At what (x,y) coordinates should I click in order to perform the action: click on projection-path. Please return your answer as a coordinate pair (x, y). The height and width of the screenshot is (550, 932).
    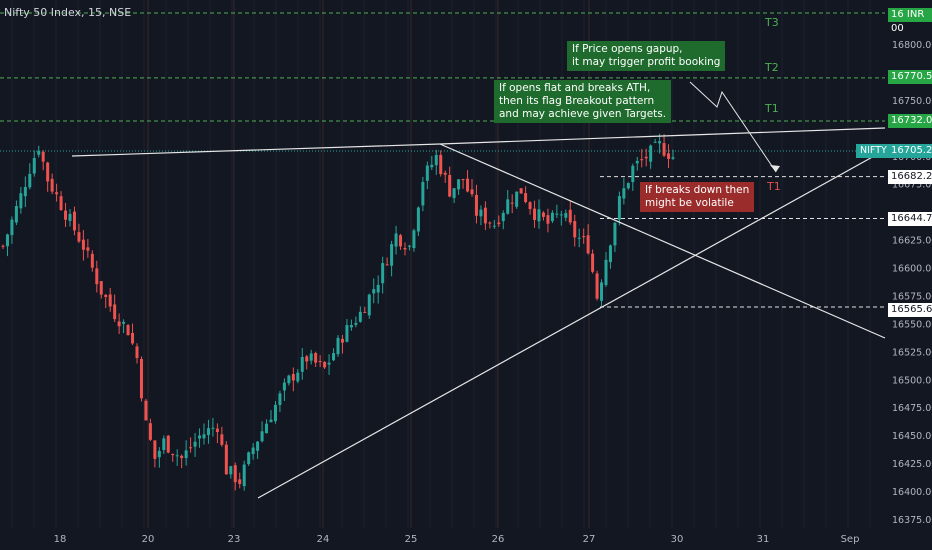
    Looking at the image, I should click on (733, 127).